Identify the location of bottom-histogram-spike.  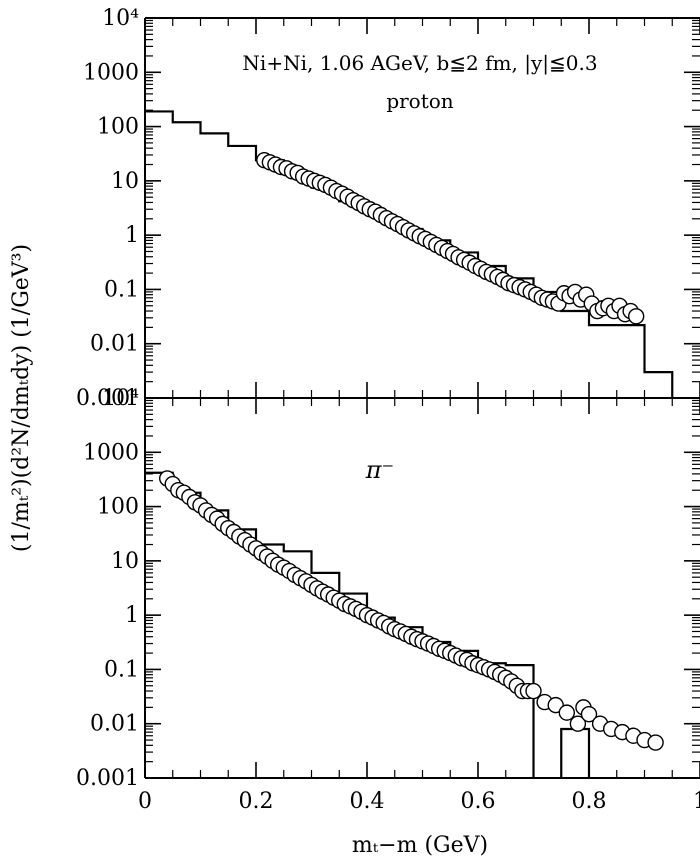
(575, 752).